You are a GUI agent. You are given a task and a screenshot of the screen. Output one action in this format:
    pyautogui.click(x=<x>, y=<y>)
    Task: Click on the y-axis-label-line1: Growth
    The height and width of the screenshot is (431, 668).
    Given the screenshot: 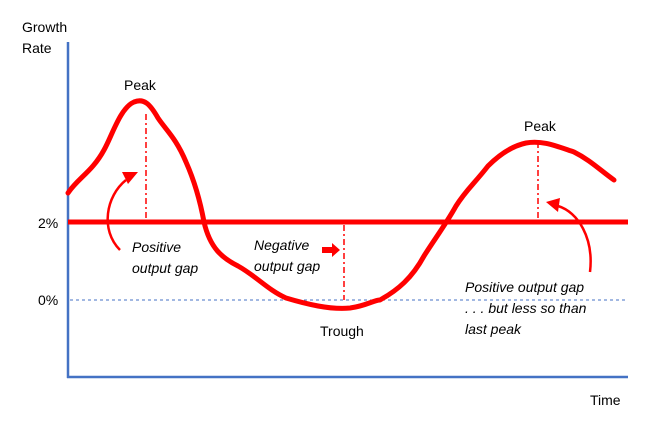 What is the action you would take?
    pyautogui.click(x=44, y=27)
    